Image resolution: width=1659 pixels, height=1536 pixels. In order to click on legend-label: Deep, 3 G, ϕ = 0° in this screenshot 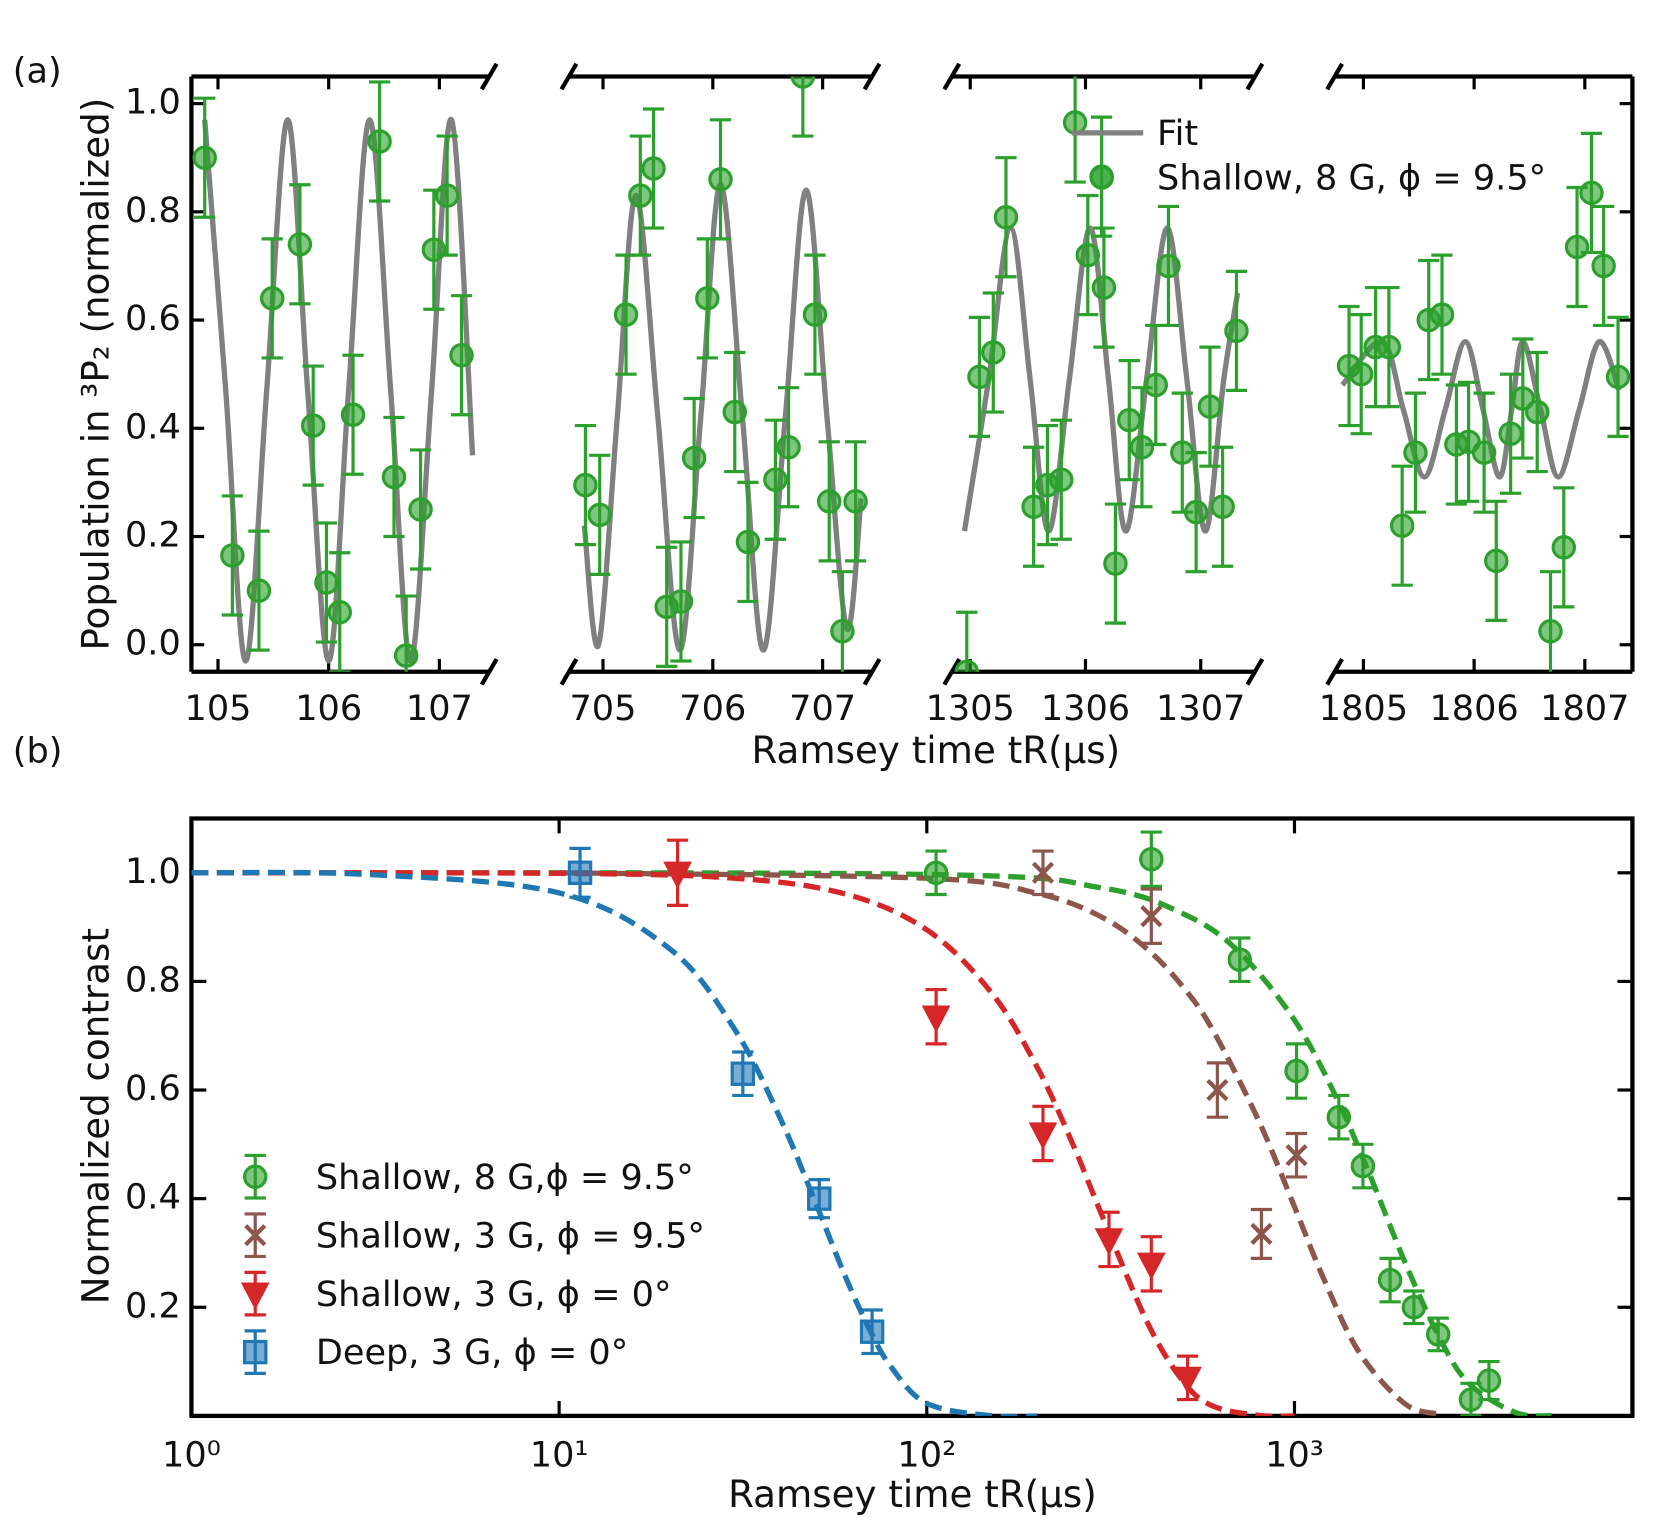, I will do `click(472, 1352)`.